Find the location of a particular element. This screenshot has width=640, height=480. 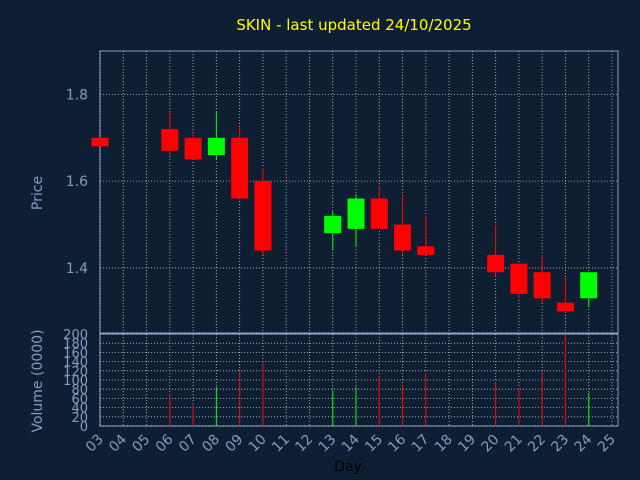

volume-tick-label: 20 is located at coordinates (79, 418).